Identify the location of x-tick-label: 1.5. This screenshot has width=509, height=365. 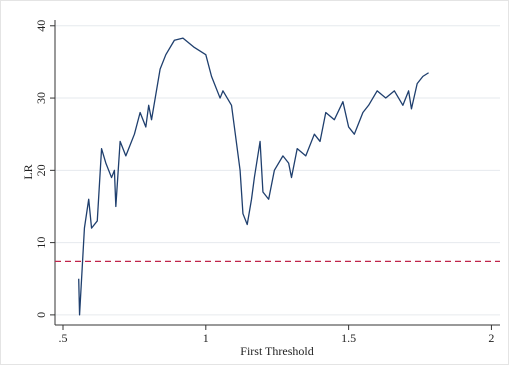
(348, 338).